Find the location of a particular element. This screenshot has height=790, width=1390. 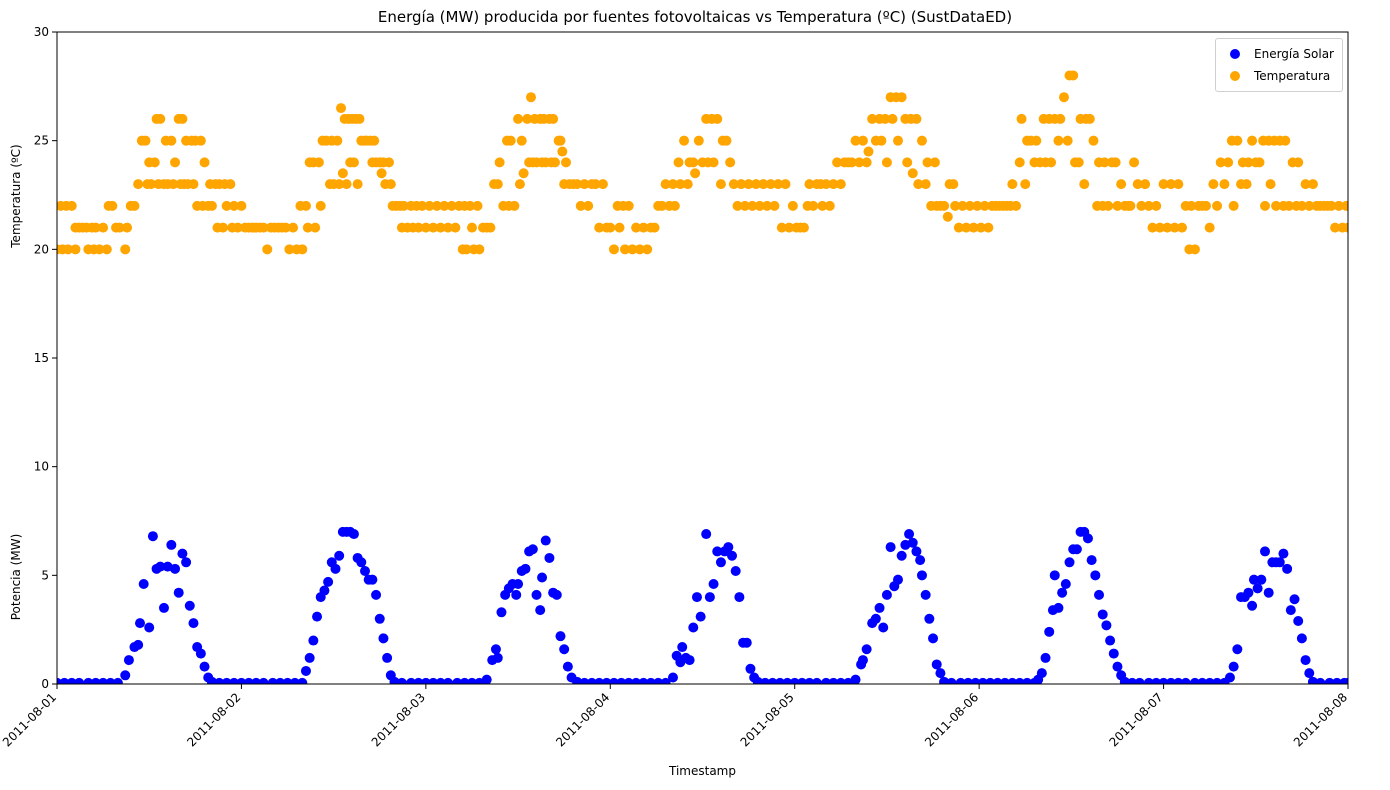

x-tick-label: 2011-08-01 is located at coordinates (29, 719).